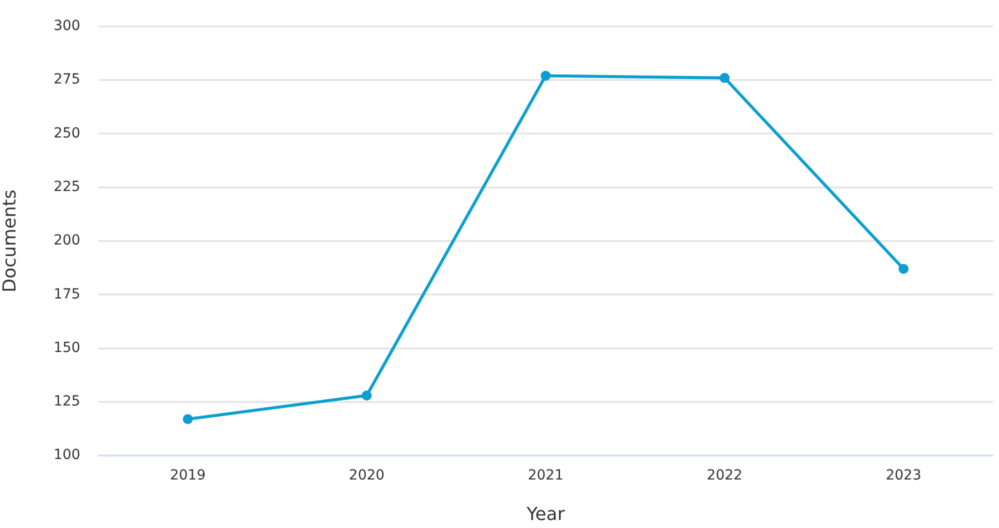 The width and height of the screenshot is (999, 528). What do you see at coordinates (546, 514) in the screenshot?
I see `x-axis-title: Year` at bounding box center [546, 514].